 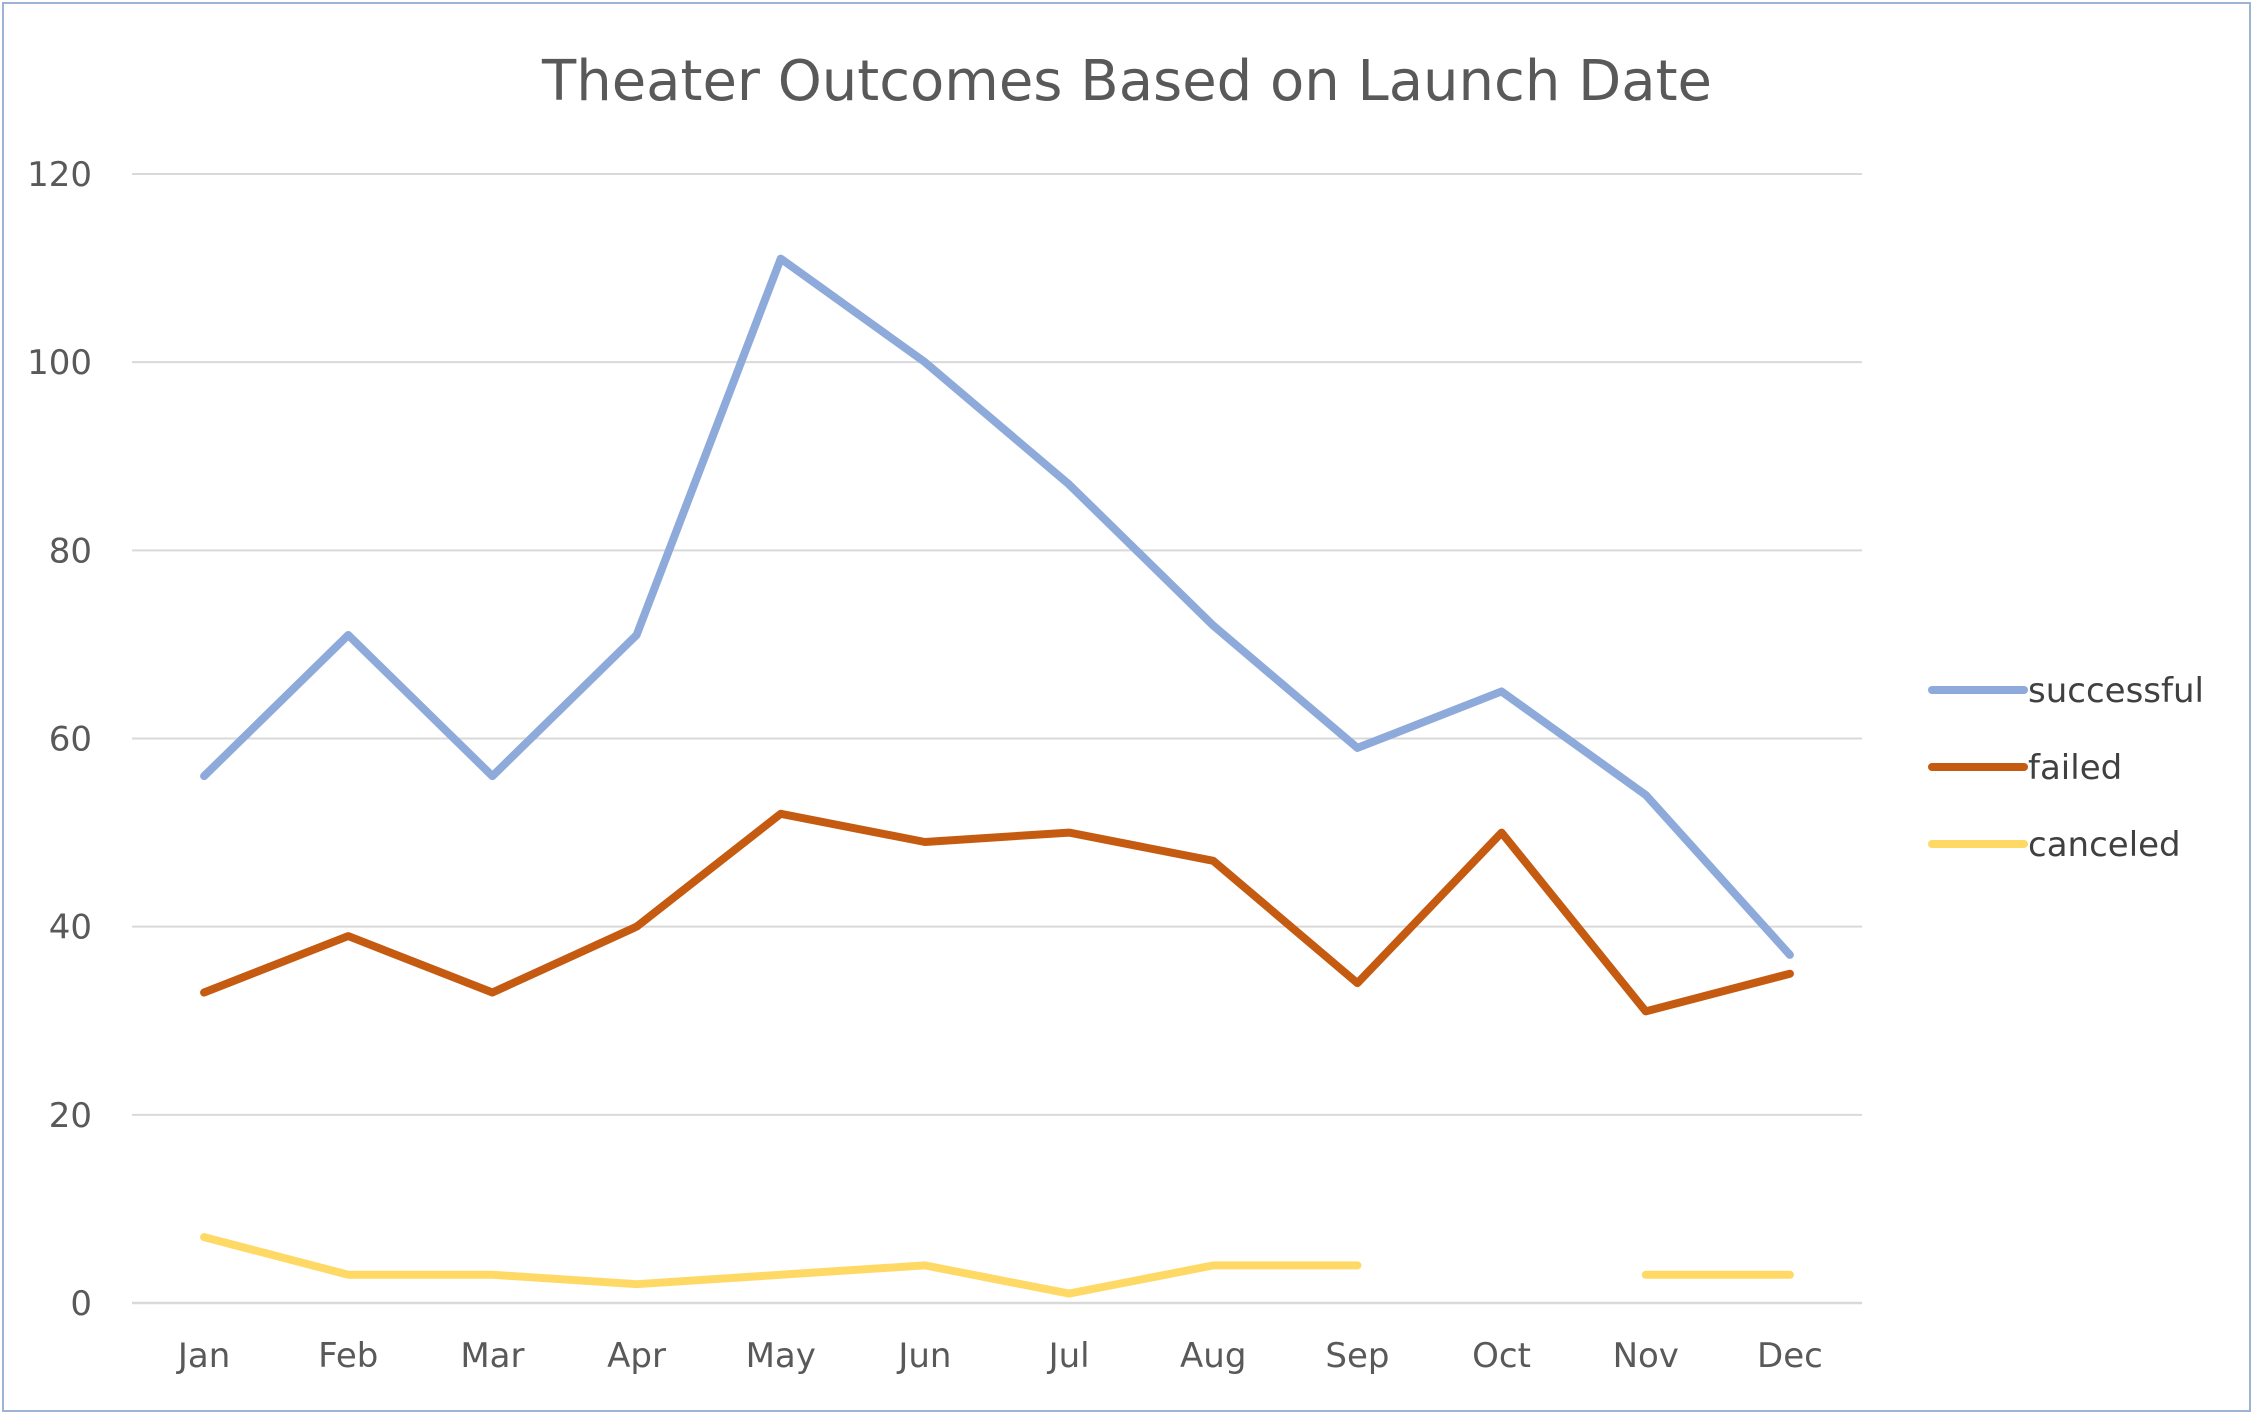 What do you see at coordinates (81, 1304) in the screenshot?
I see `y-tick-label: 0` at bounding box center [81, 1304].